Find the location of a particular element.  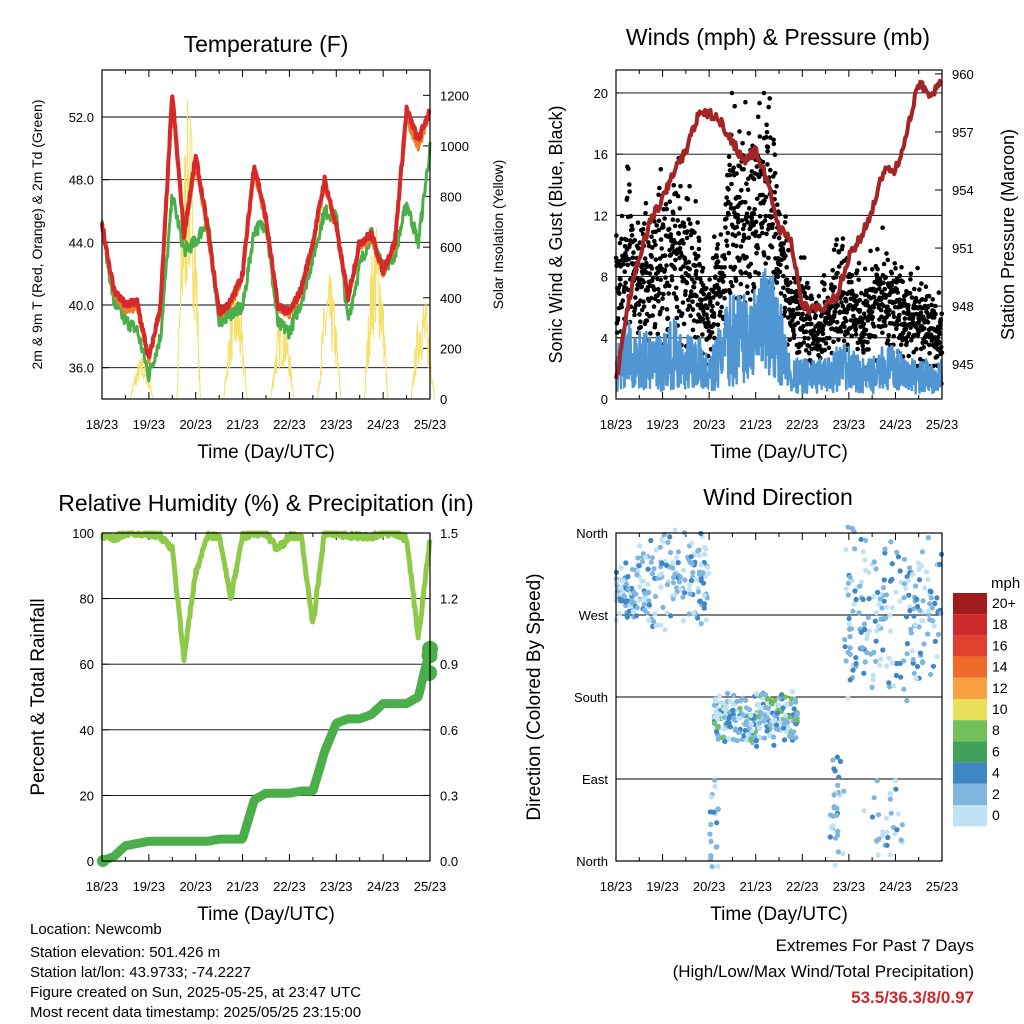

extremes-subtitle: (High/Low/Max Wind/Total Precipitation) is located at coordinates (823, 971).